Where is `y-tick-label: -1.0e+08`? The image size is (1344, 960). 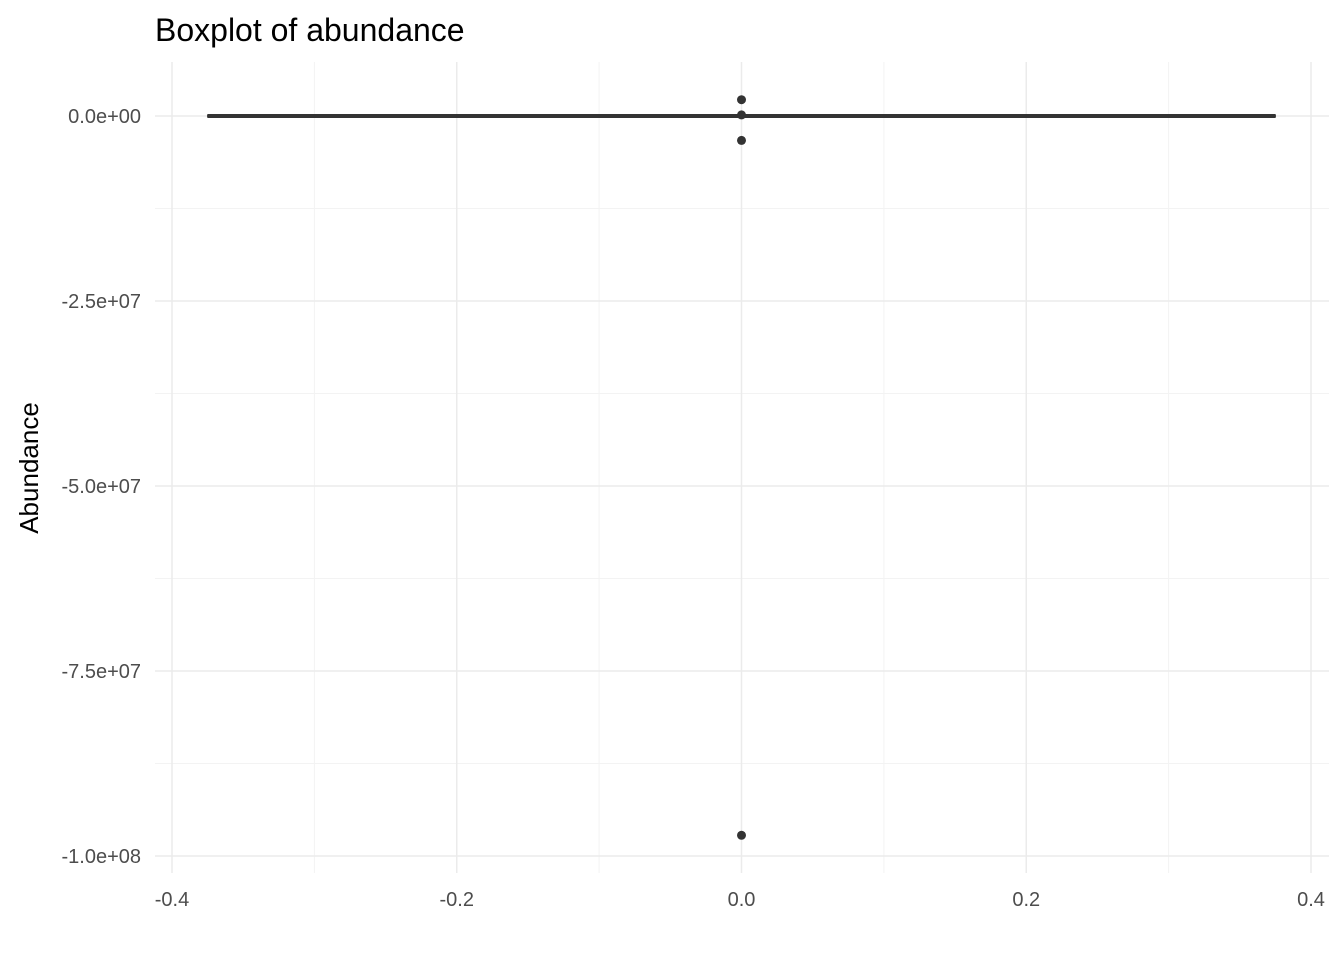
y-tick-label: -1.0e+08 is located at coordinates (101, 857).